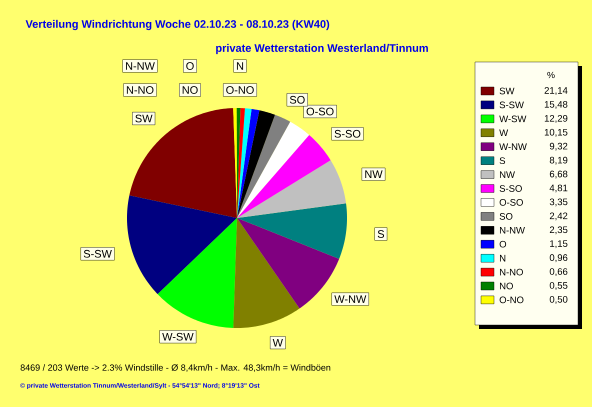 Image resolution: width=592 pixels, height=407 pixels. What do you see at coordinates (506, 216) in the screenshot?
I see `legend-label: SO` at bounding box center [506, 216].